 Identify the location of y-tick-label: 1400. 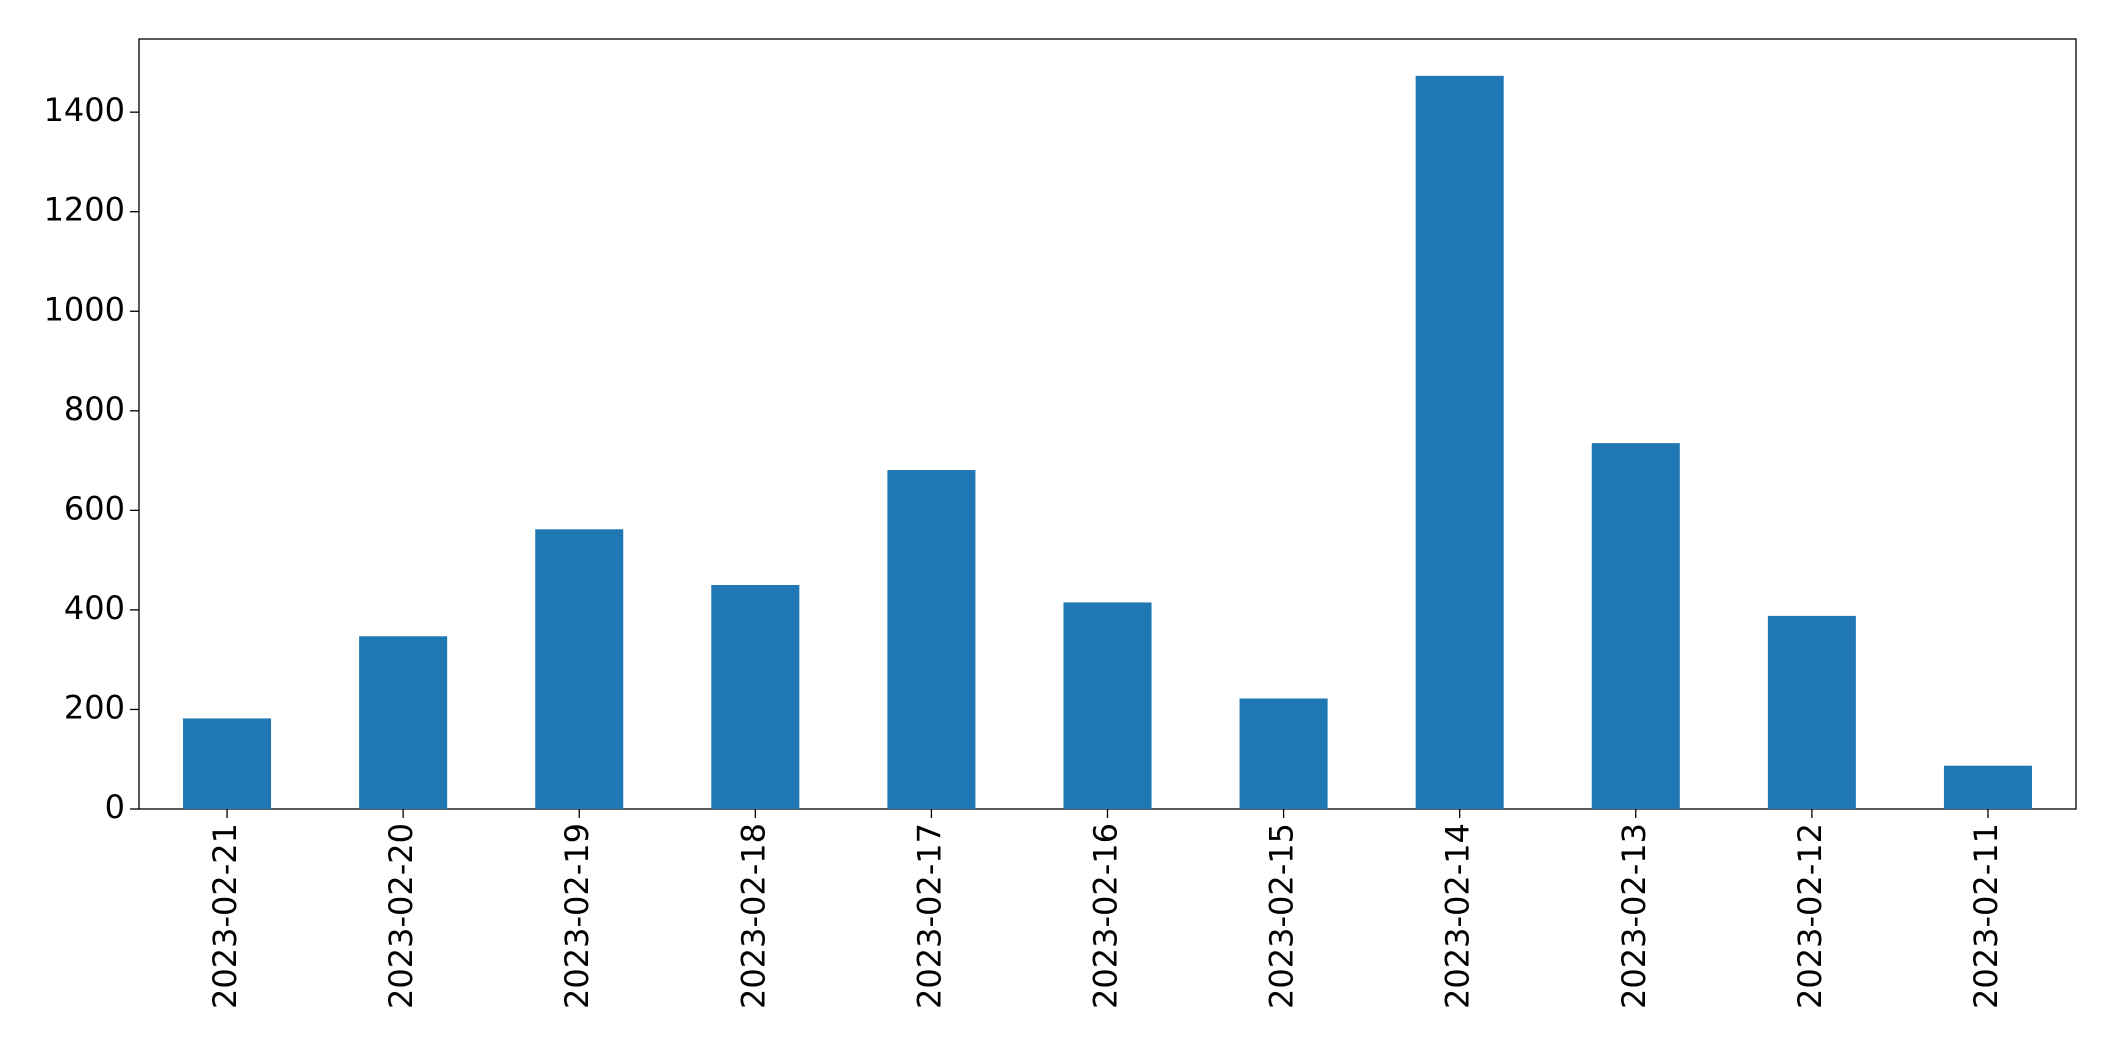
(84, 110).